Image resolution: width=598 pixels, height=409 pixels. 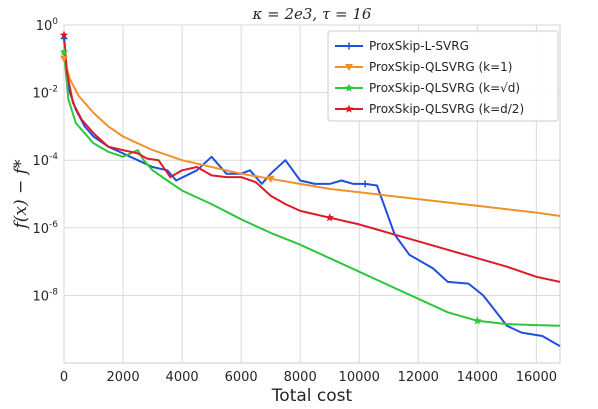 I want to click on x-tick-label: 0, so click(x=64, y=377).